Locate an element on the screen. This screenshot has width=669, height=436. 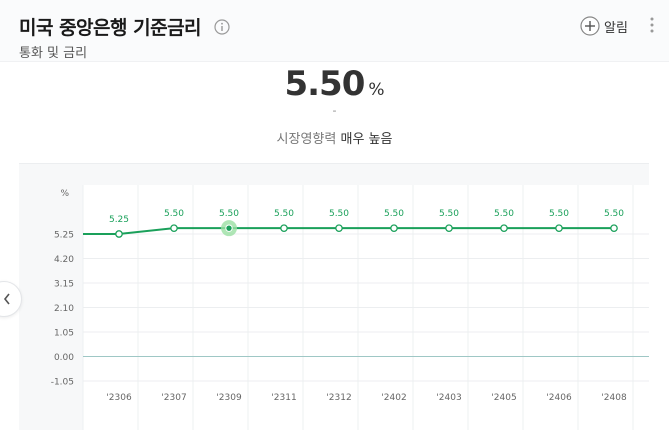
current-rate-value: 5.50 is located at coordinates (324, 84).